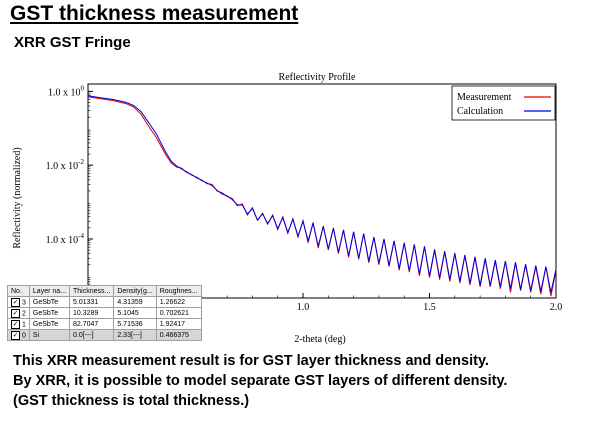  I want to click on layer-number: 2, so click(24, 313).